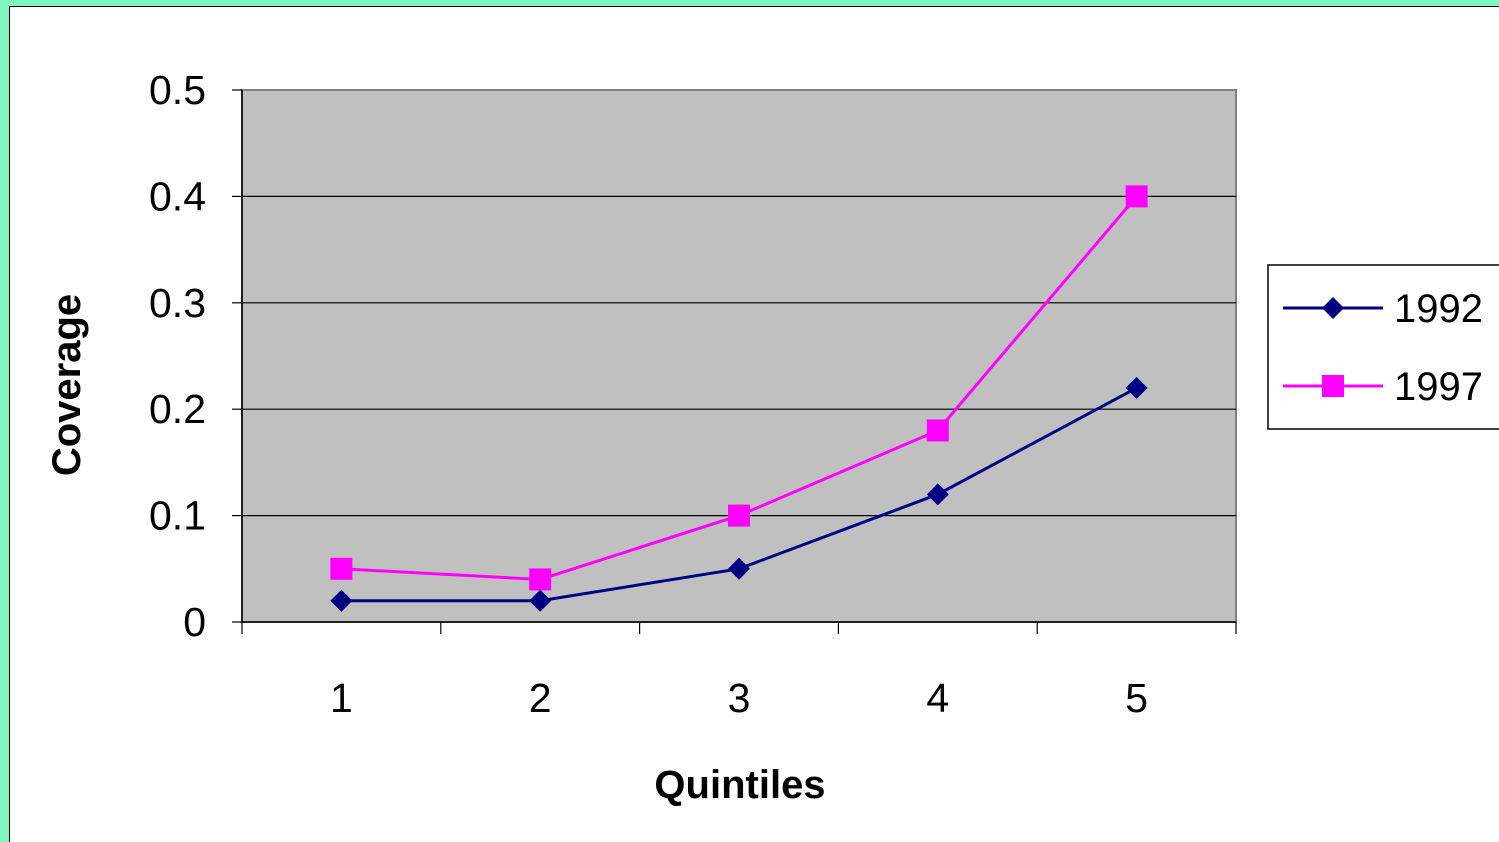 Image resolution: width=1499 pixels, height=842 pixels. I want to click on legend-box, so click(1383, 347).